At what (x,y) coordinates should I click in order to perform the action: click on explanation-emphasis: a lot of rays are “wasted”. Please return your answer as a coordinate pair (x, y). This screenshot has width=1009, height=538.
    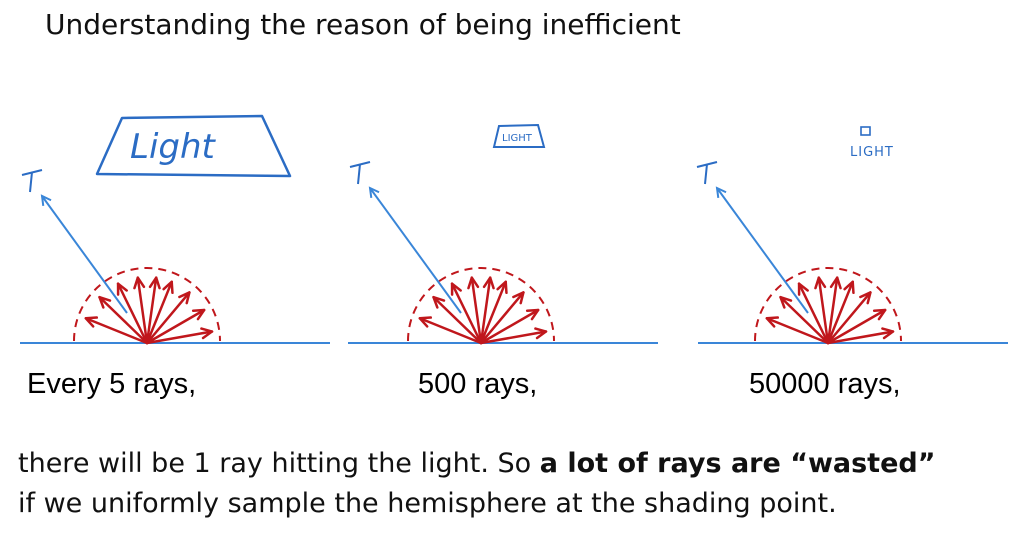
    Looking at the image, I should click on (737, 463).